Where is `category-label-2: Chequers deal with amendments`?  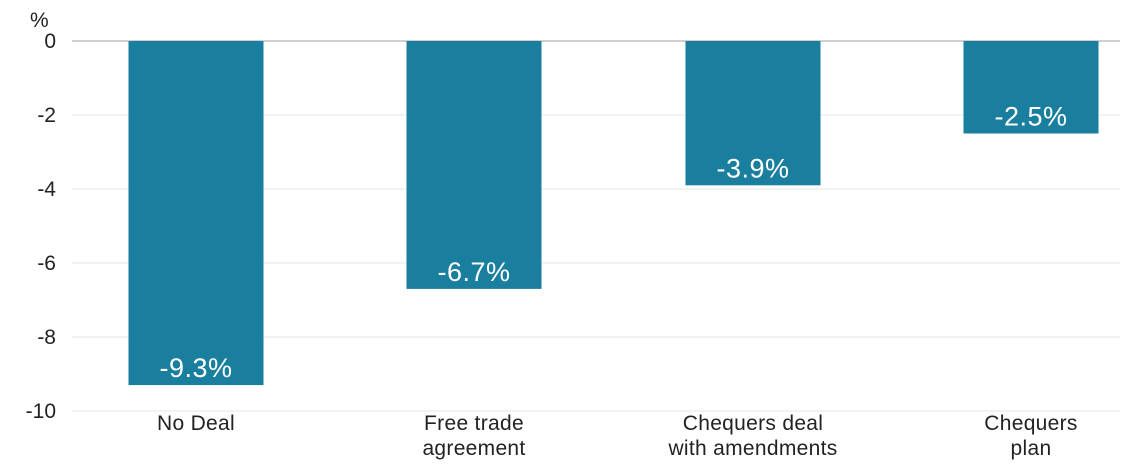
category-label-2: Chequers deal with amendments is located at coordinates (752, 436).